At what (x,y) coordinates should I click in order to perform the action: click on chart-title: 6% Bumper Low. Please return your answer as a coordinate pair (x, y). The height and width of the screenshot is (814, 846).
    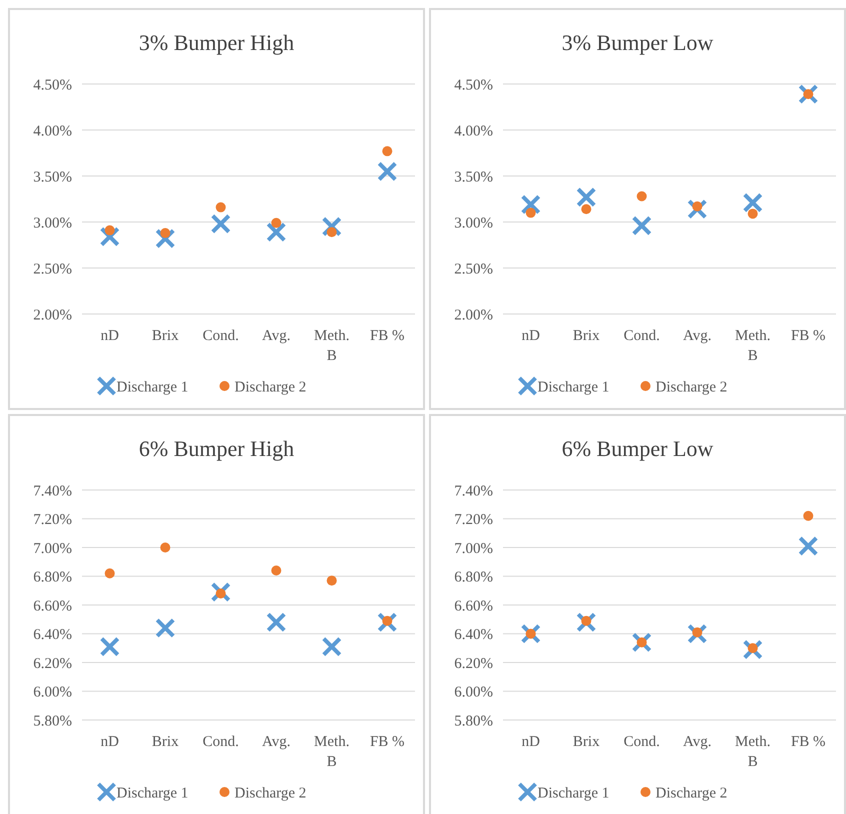
    Looking at the image, I should click on (638, 448).